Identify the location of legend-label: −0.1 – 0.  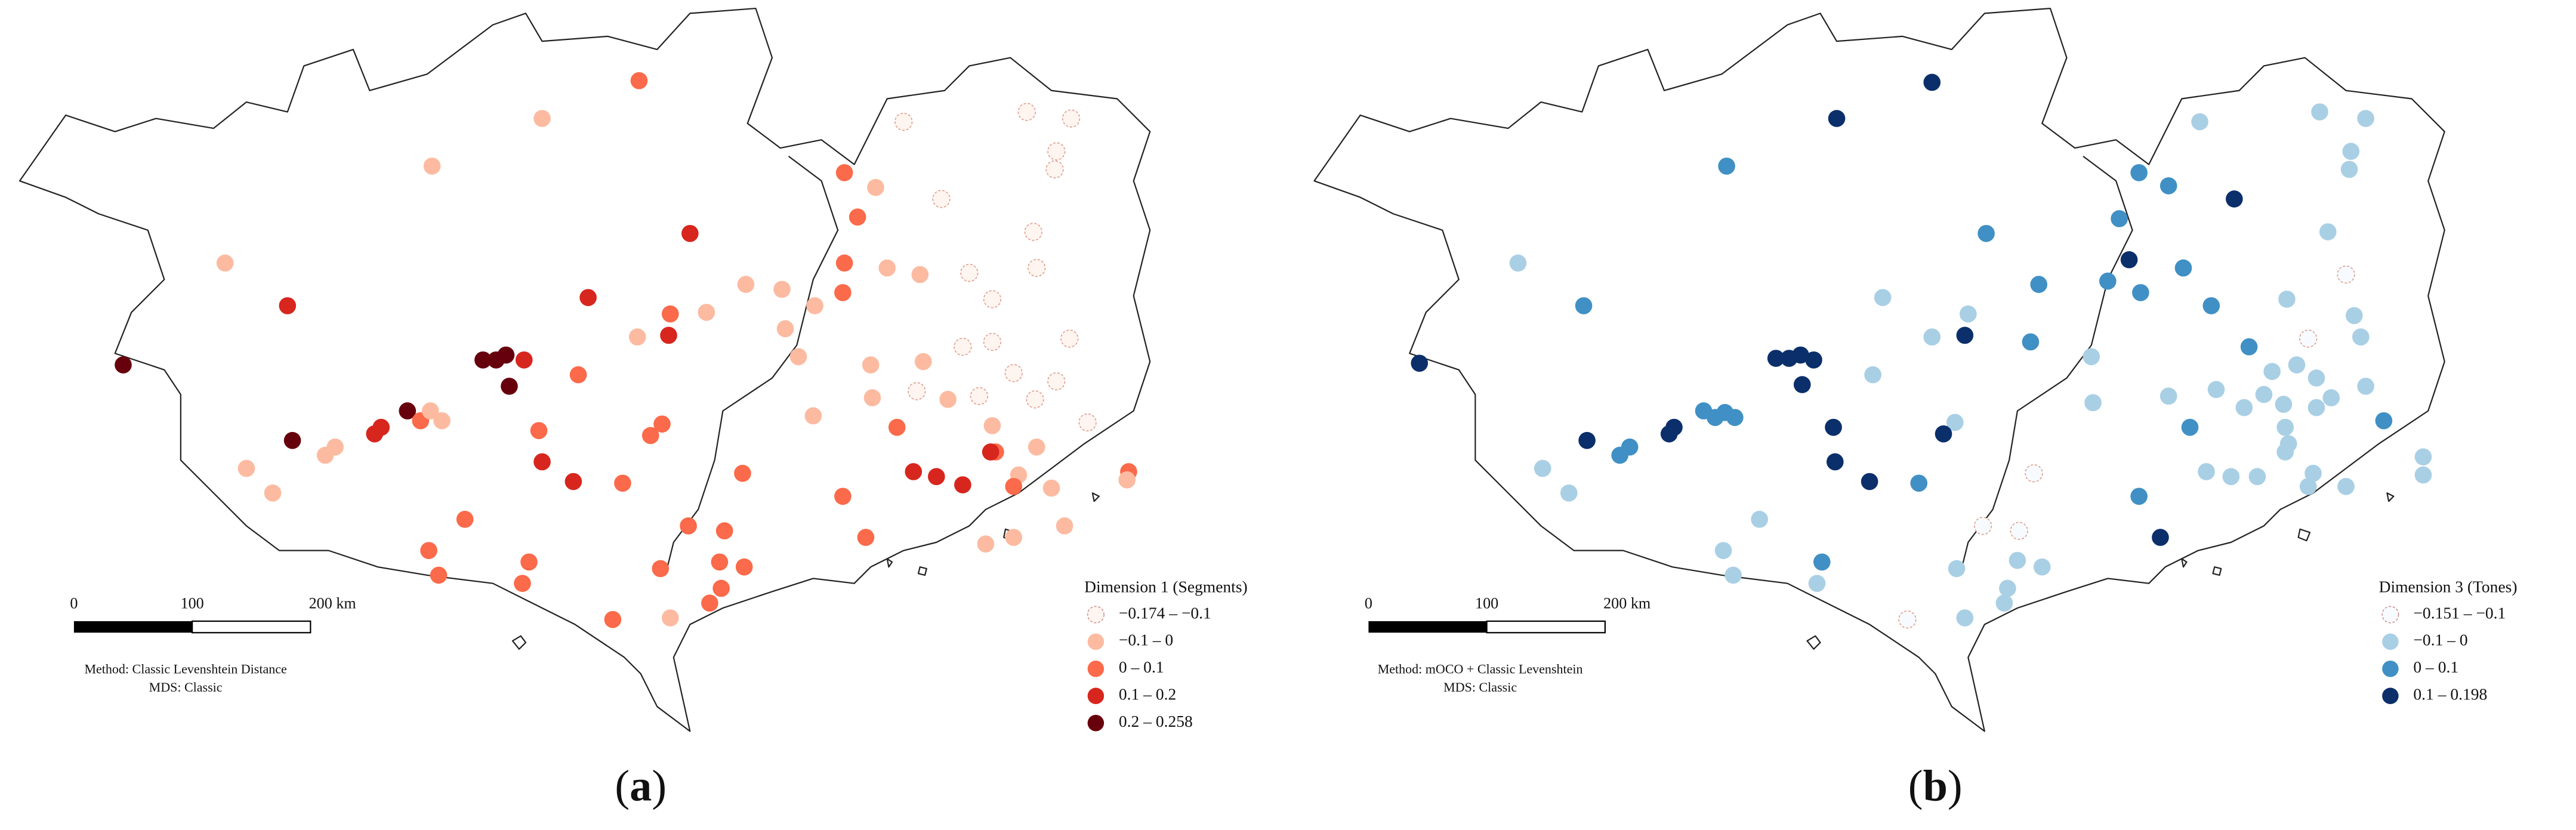
(1146, 640).